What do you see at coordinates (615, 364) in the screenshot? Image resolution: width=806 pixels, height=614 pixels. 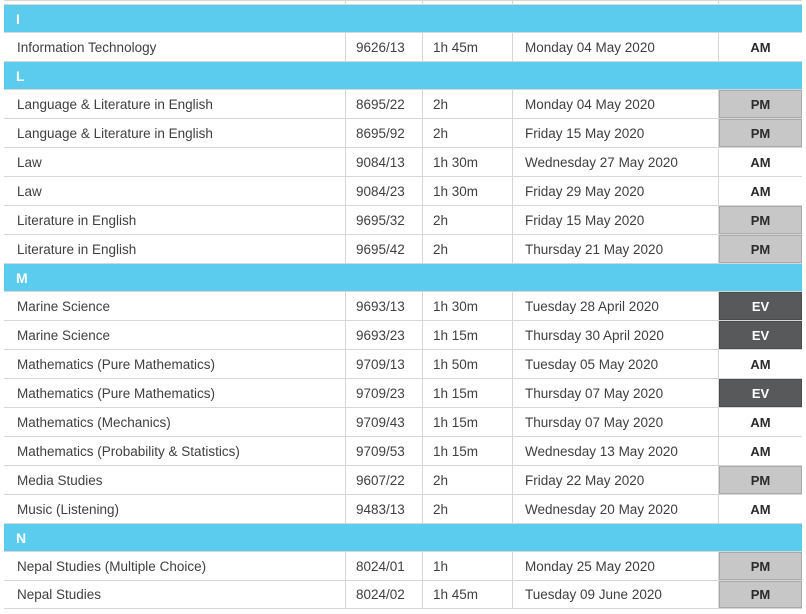 I see `date-cell: Tuesday 05 May 2020` at bounding box center [615, 364].